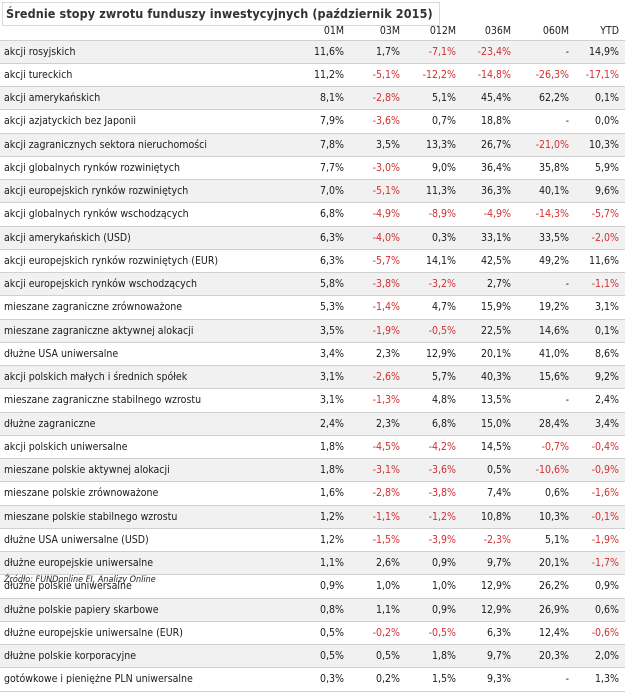 The height and width of the screenshot is (692, 625). I want to click on return-value-cell: 7,7%, so click(325, 168).